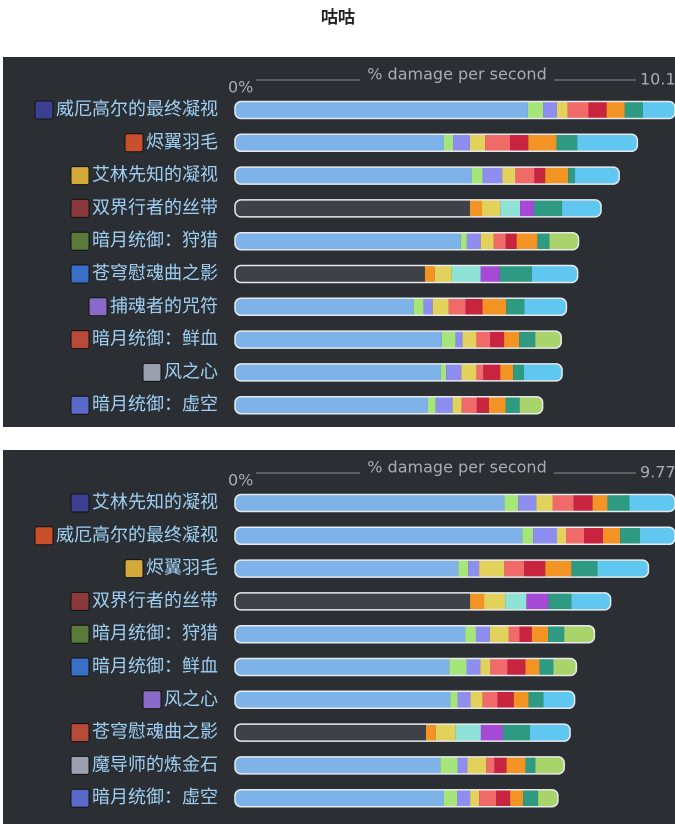 This screenshot has height=824, width=675. I want to click on page-title: 咕咕, so click(338, 17).